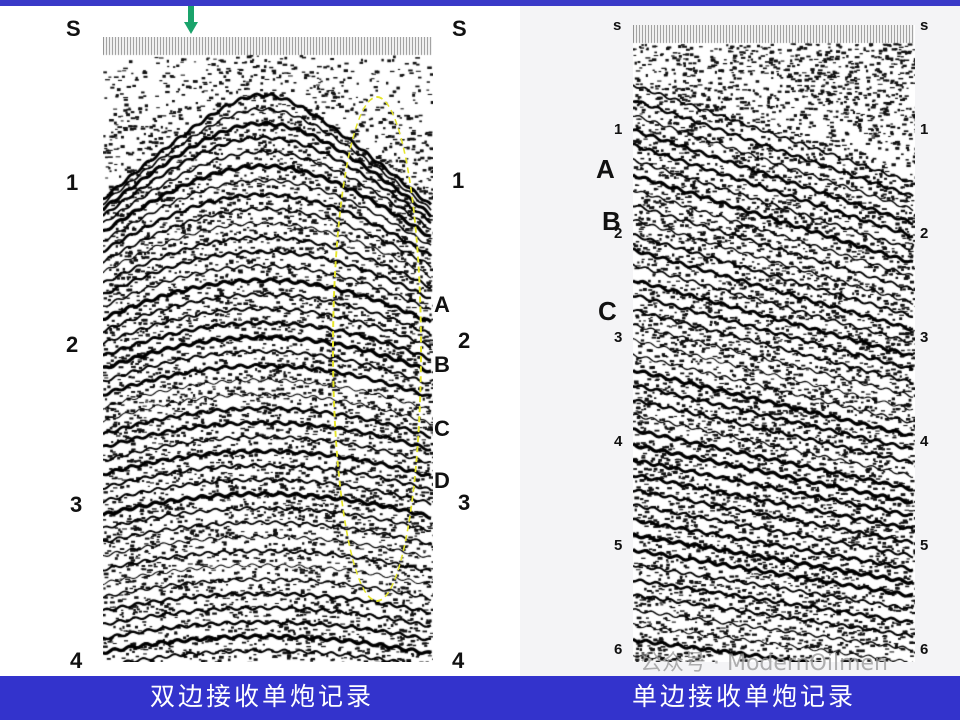 This screenshot has height=720, width=960. What do you see at coordinates (924, 545) in the screenshot?
I see `right-panel-right-axis-label: 5` at bounding box center [924, 545].